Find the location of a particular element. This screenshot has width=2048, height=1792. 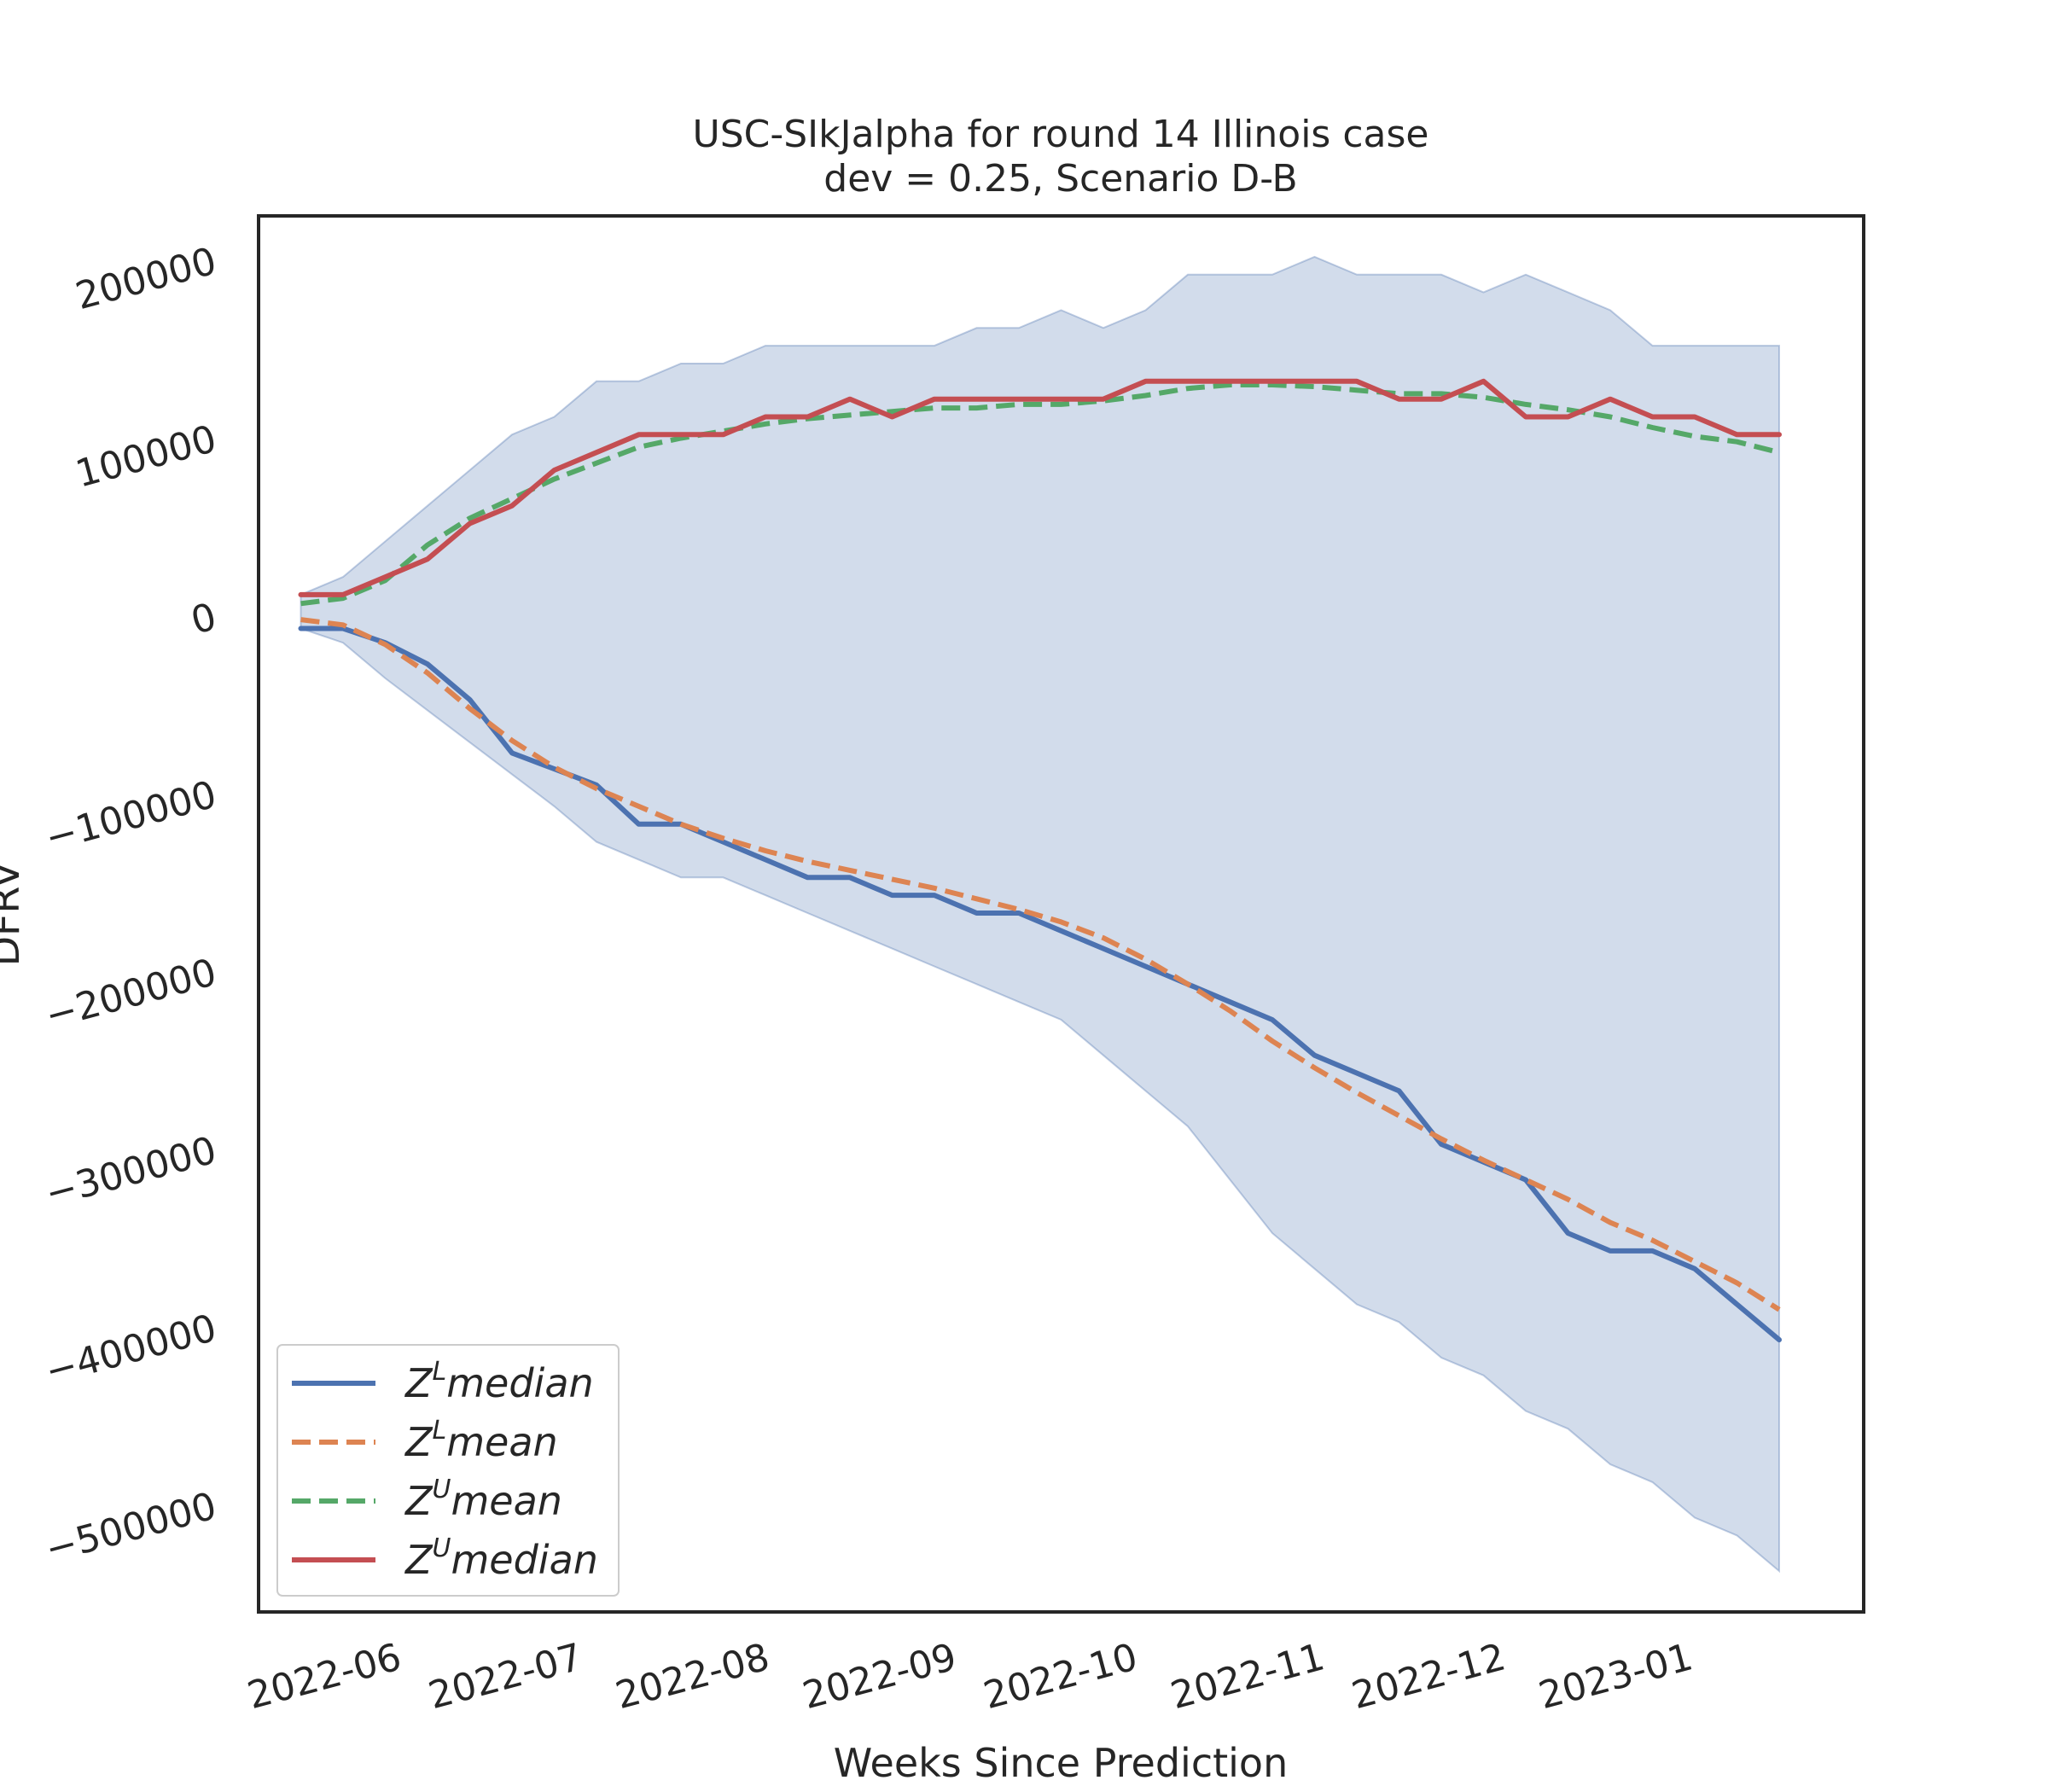

x-tick-label: 2023-01 is located at coordinates (1615, 1676).